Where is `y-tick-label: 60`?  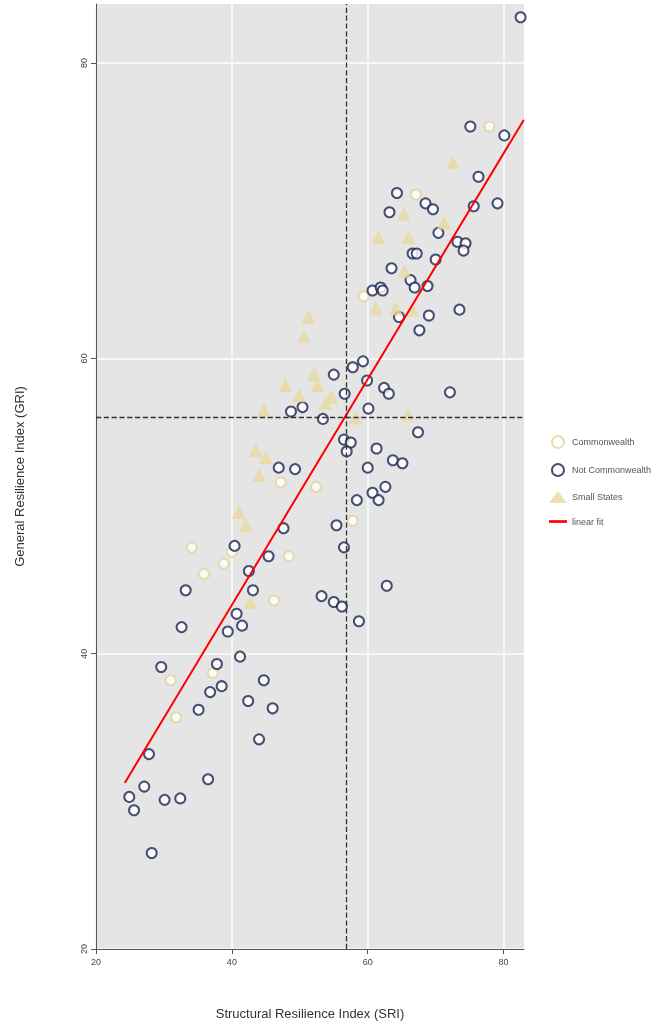
y-tick-label: 60 is located at coordinates (83, 358).